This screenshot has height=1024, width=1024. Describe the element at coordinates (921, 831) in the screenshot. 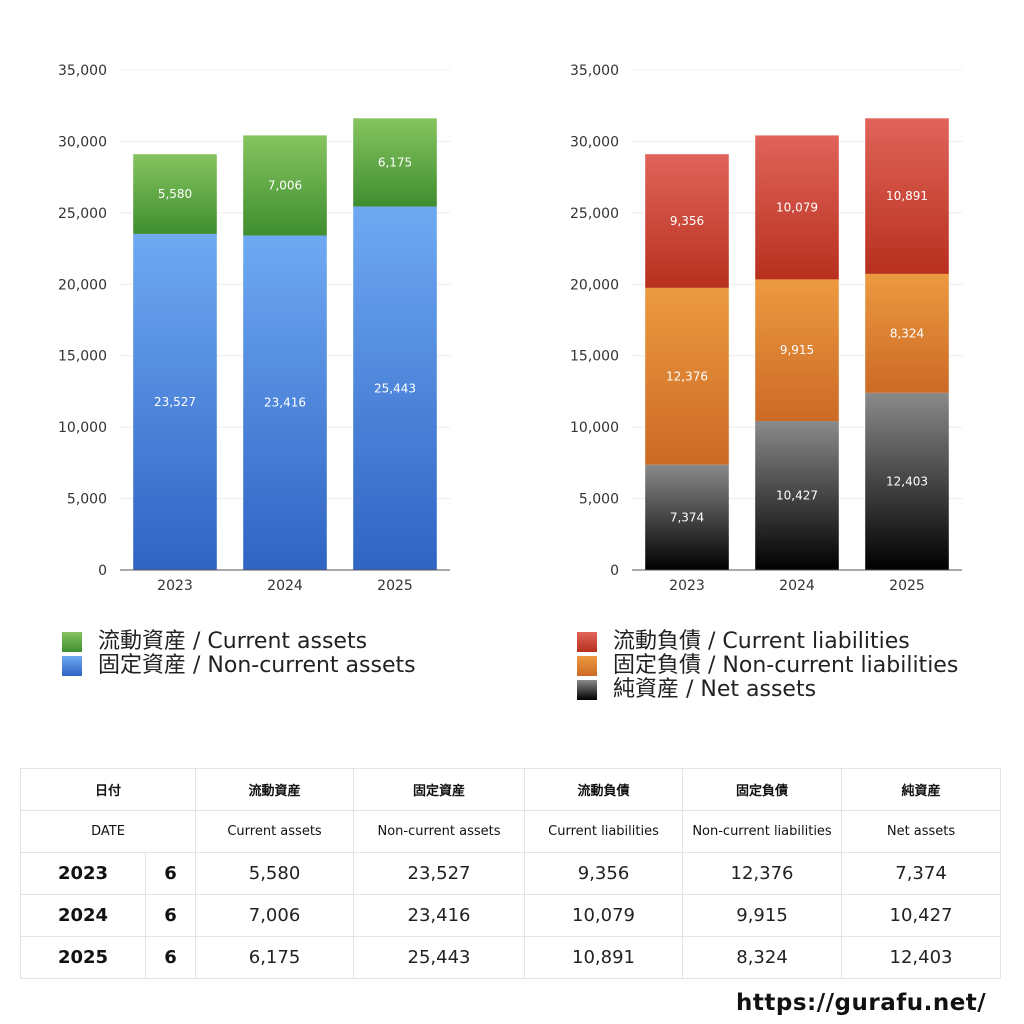

I see `th-net-assets-en: Net assets` at that location.